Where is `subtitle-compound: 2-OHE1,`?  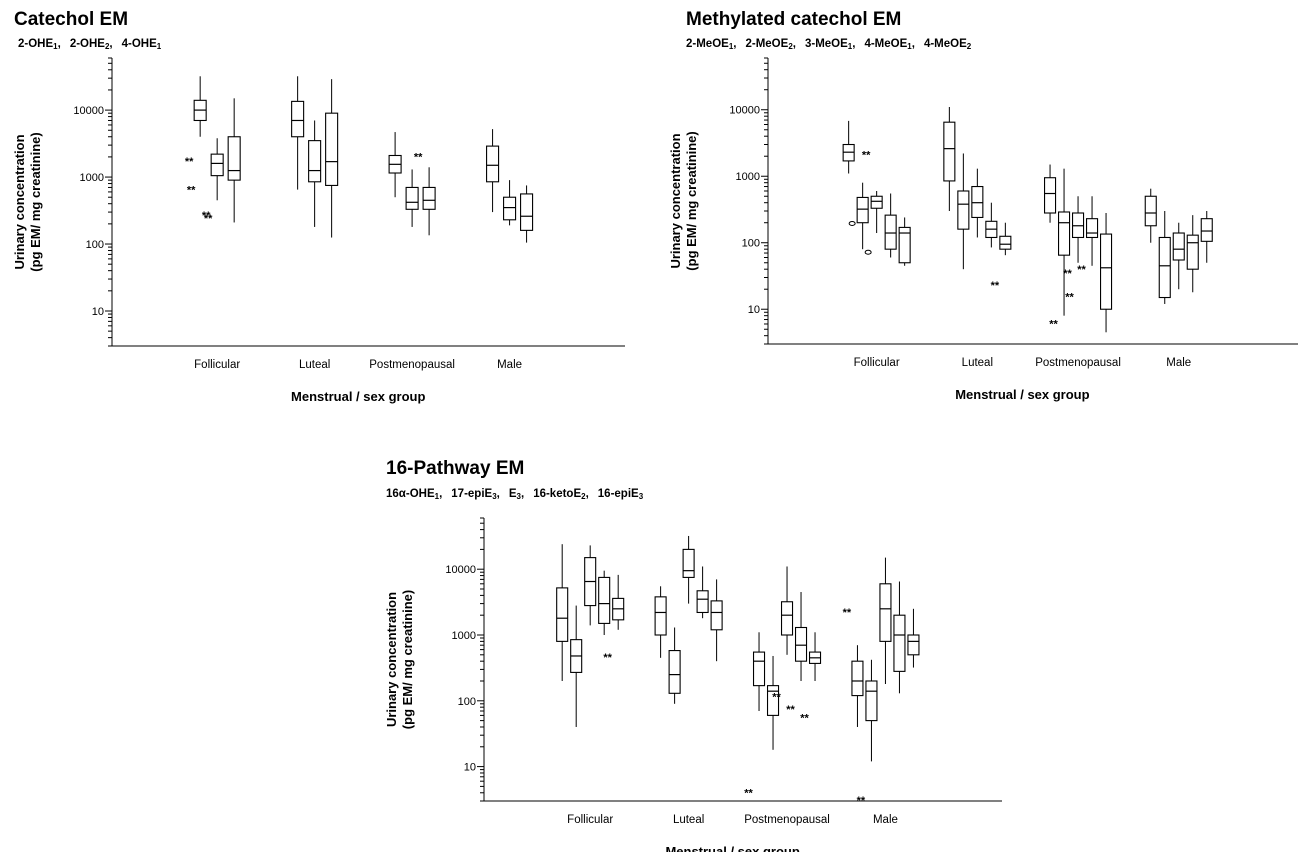 subtitle-compound: 2-OHE1, is located at coordinates (39, 44).